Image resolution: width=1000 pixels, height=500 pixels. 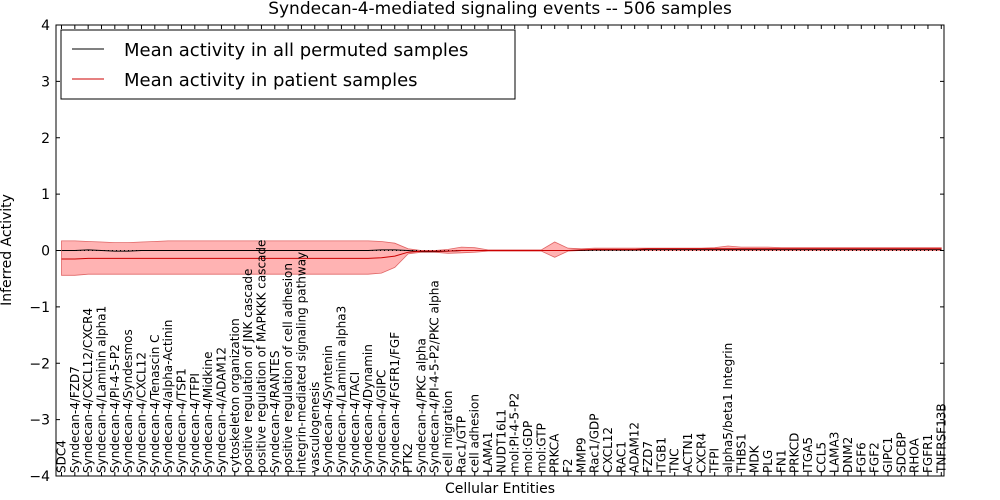 What do you see at coordinates (808, 455) in the screenshot?
I see `x-tick-label: ITGA5` at bounding box center [808, 455].